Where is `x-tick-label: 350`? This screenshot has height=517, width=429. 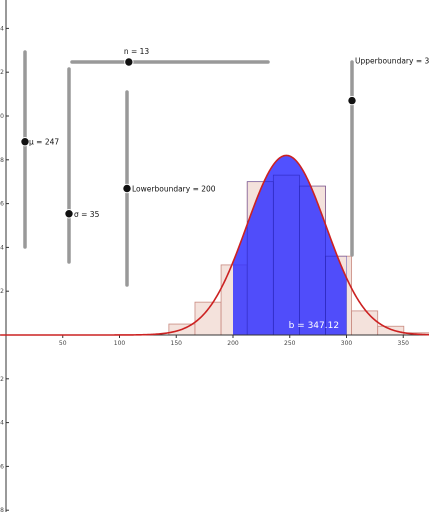
x-tick-label: 350 is located at coordinates (404, 343).